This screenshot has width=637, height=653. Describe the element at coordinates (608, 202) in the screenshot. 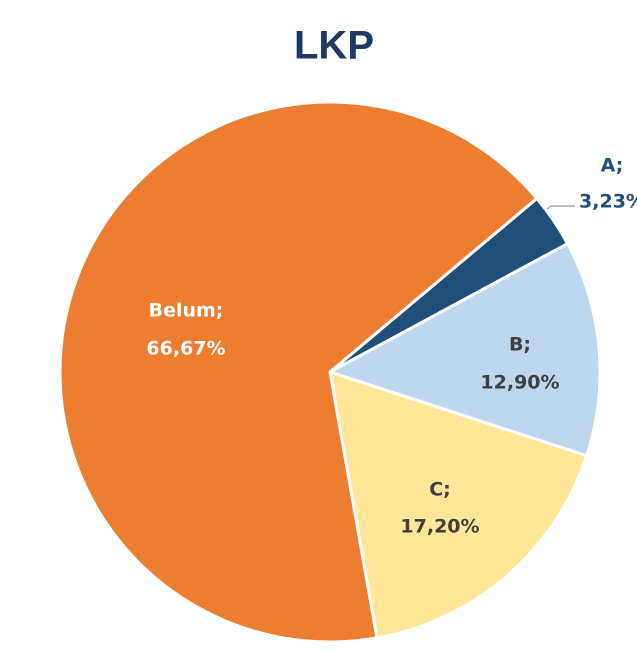

I see `slice-value-label: 3,23%` at that location.